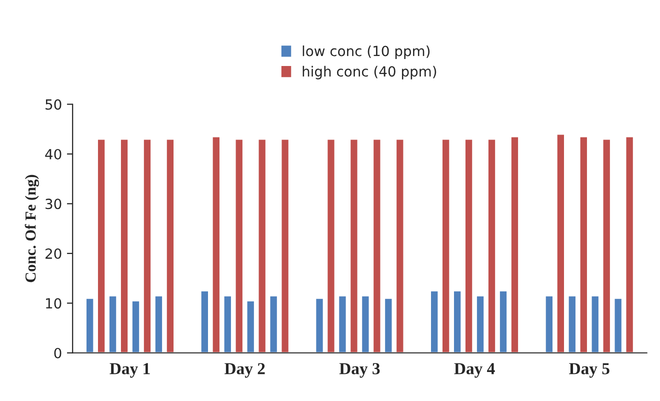 Image resolution: width=660 pixels, height=401 pixels. Describe the element at coordinates (31, 228) in the screenshot. I see `y-axis-title: Conc. Of Fe (ng)` at that location.